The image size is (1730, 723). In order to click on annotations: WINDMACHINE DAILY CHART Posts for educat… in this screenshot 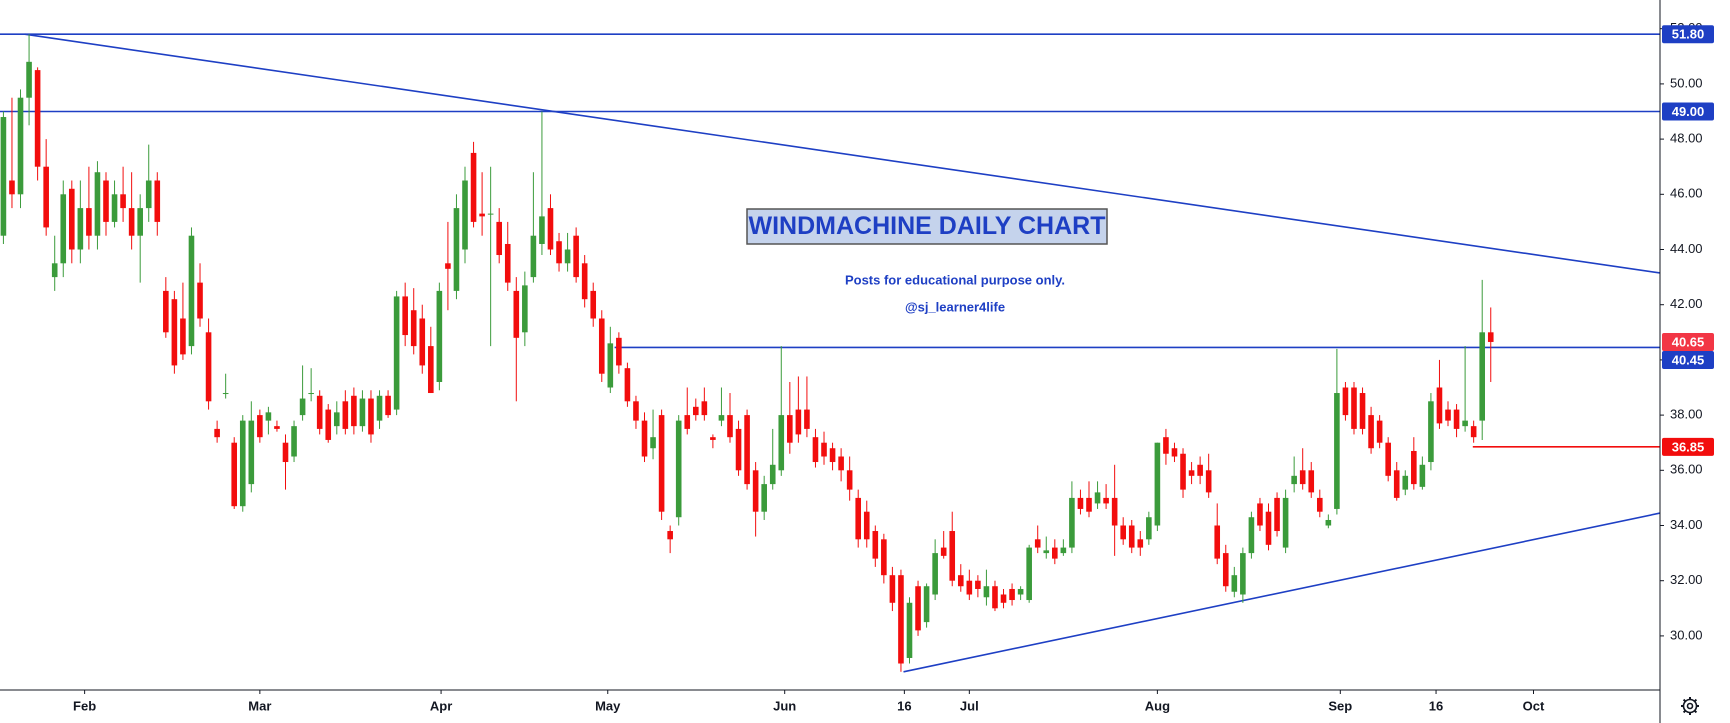, I will do `click(927, 261)`.